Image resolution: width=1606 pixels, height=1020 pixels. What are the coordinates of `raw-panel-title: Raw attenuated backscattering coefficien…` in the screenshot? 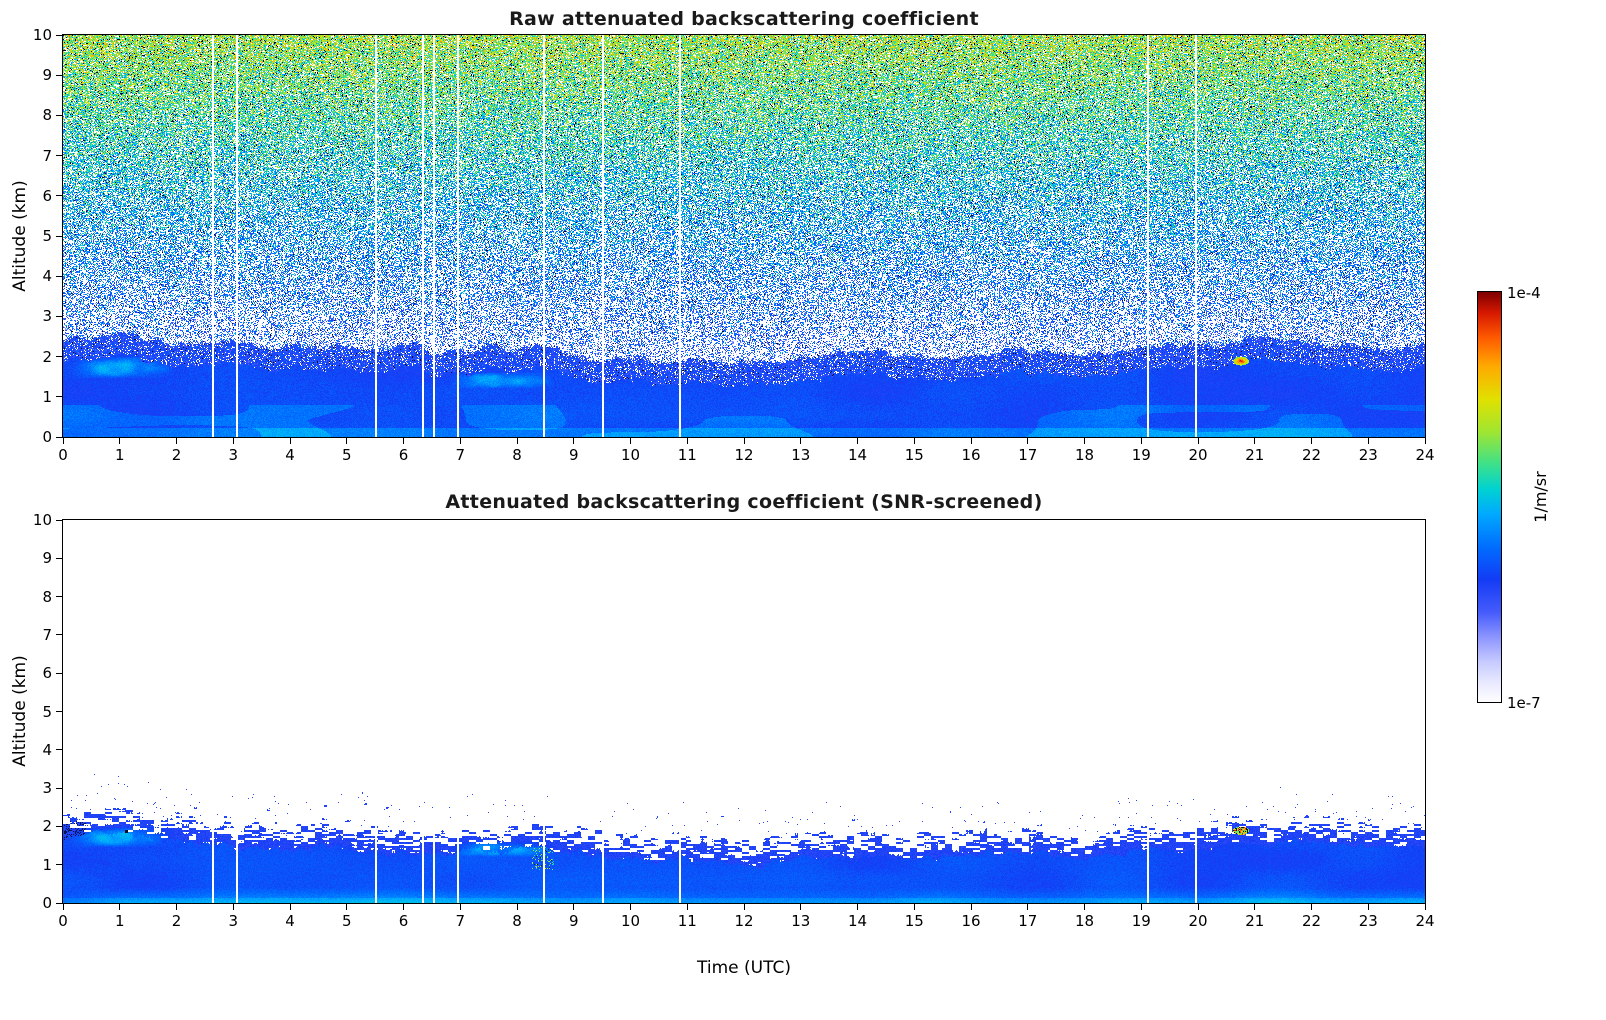 It's located at (744, 19).